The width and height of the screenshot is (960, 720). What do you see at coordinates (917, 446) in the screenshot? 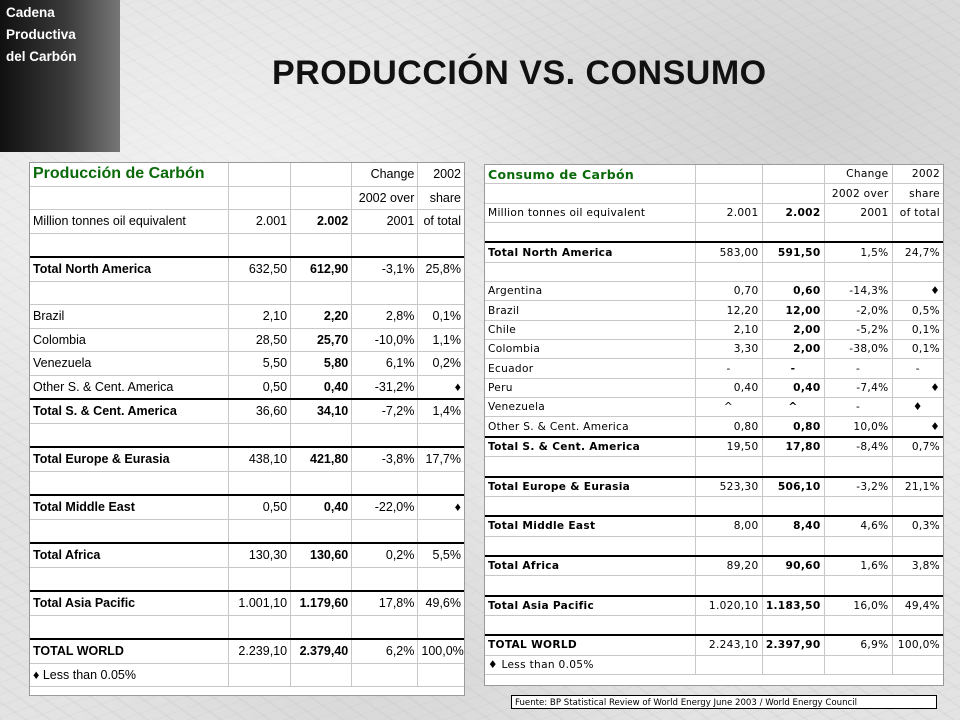
I see `value-share: 0,7%` at bounding box center [917, 446].